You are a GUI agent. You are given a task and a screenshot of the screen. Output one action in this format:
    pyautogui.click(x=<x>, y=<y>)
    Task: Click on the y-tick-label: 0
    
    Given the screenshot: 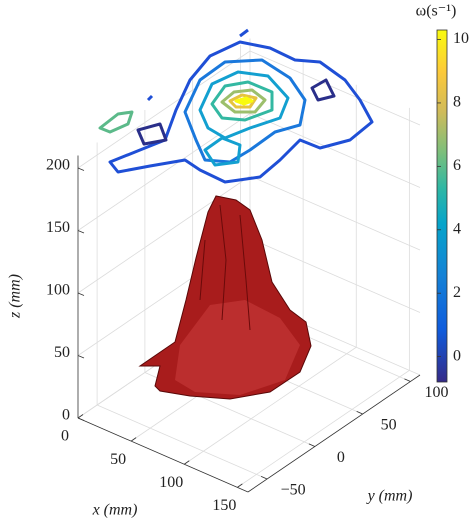 What is the action you would take?
    pyautogui.click(x=341, y=457)
    